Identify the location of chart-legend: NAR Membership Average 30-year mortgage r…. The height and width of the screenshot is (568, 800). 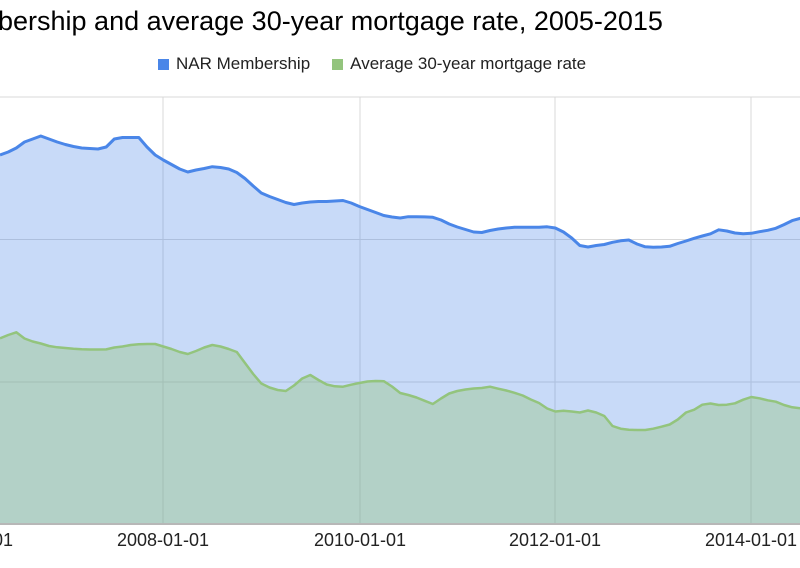
(372, 64).